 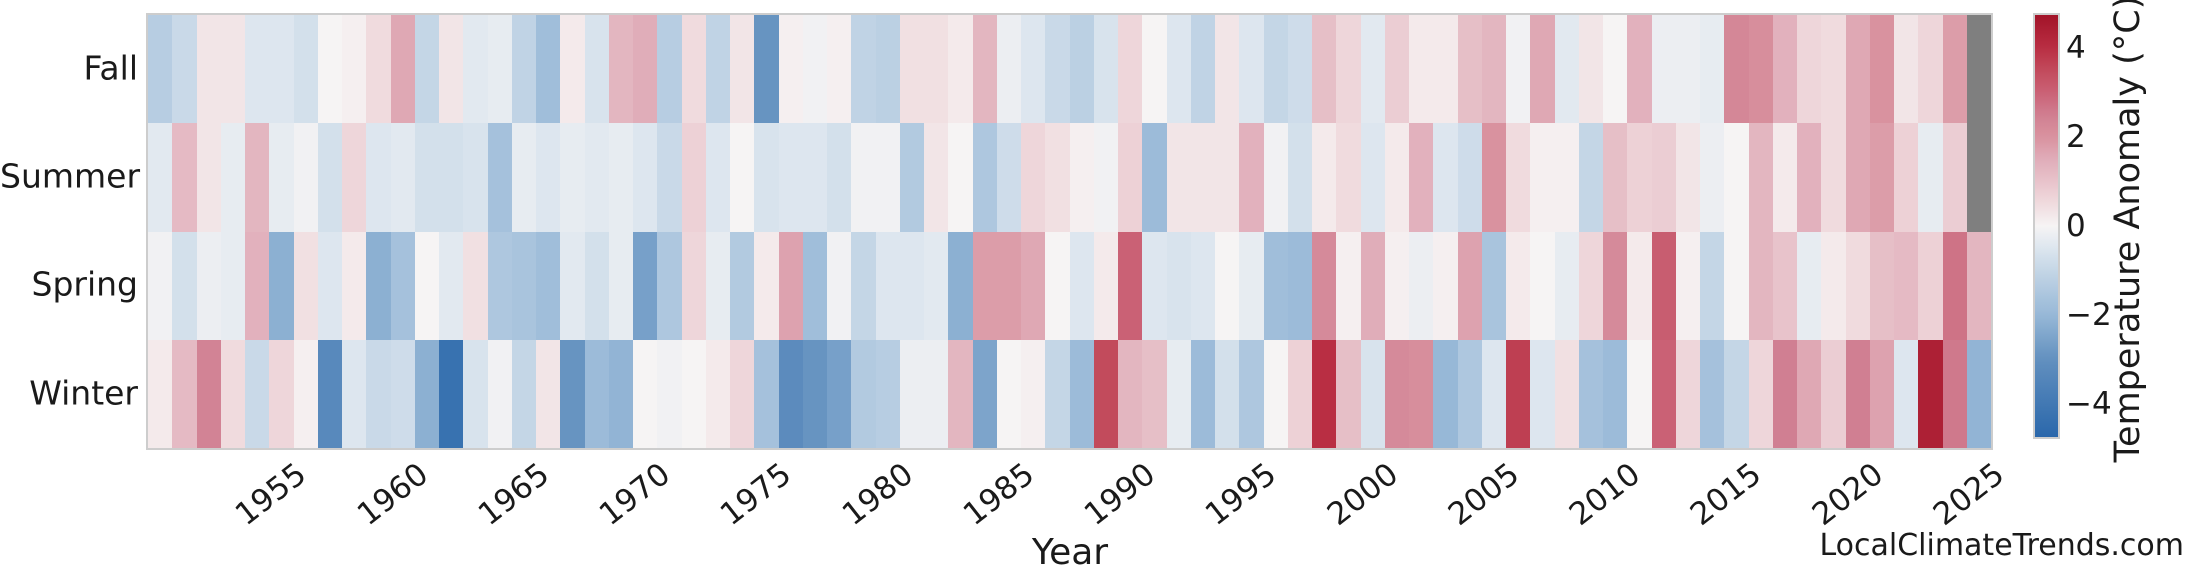 I want to click on y-tick-label-summer: Summer, so click(x=70, y=176).